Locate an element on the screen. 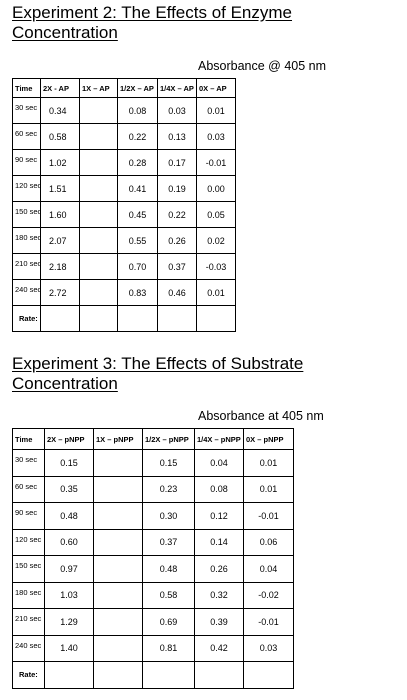 The width and height of the screenshot is (407, 700). value-cell: 0.12 is located at coordinates (219, 516).